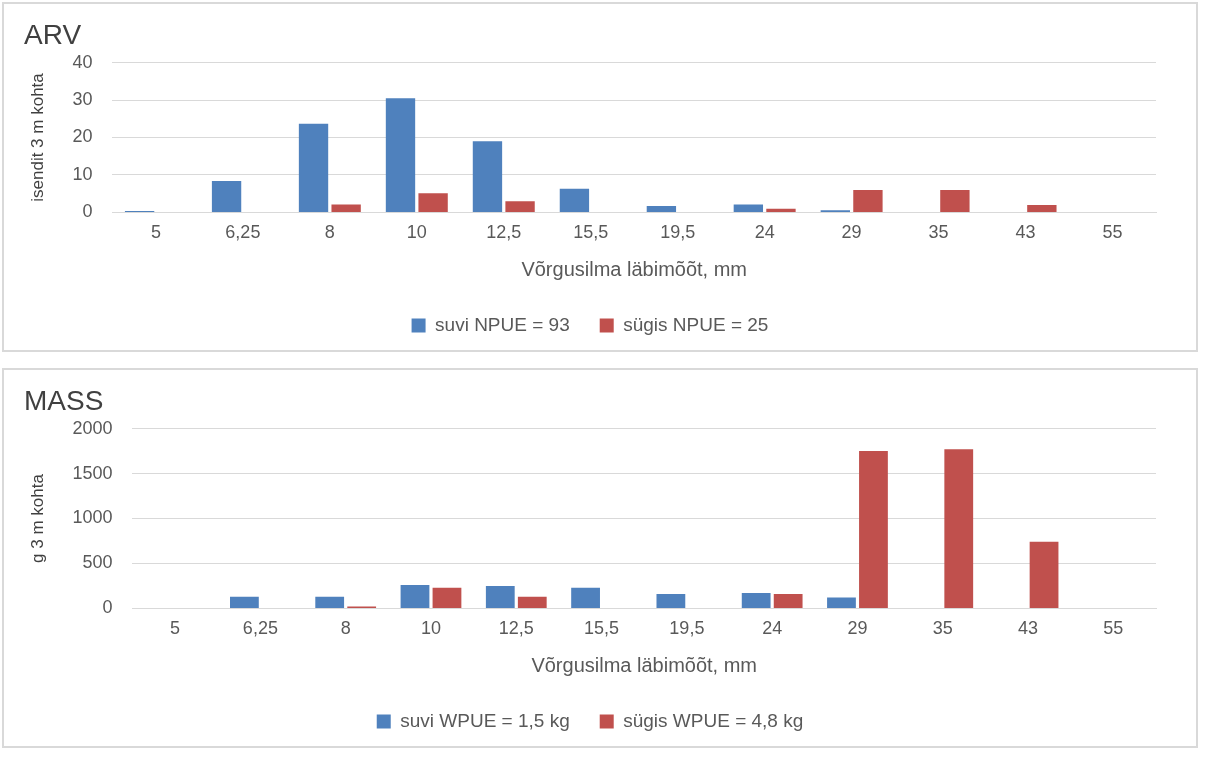  What do you see at coordinates (696, 324) in the screenshot?
I see `legend-label: sügis NPUE = 25` at bounding box center [696, 324].